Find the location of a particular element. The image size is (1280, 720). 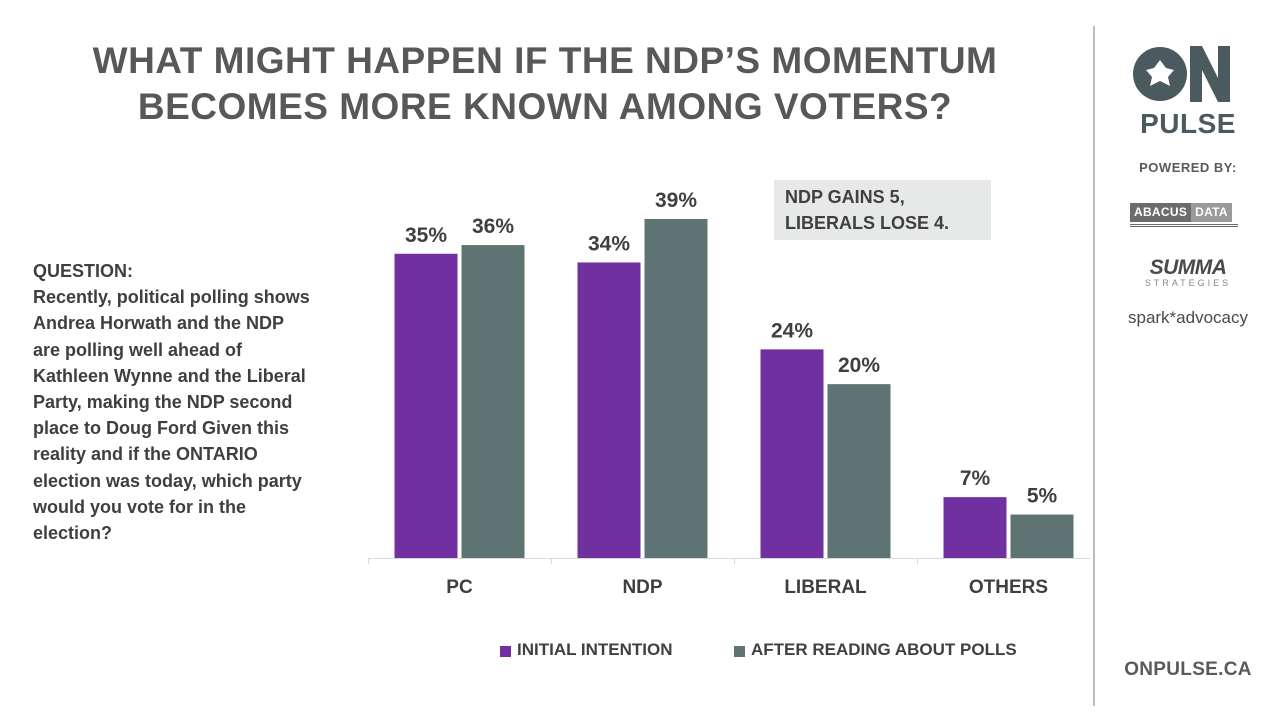

legend-label-after: AFTER READING ABOUT POLLS is located at coordinates (884, 649).